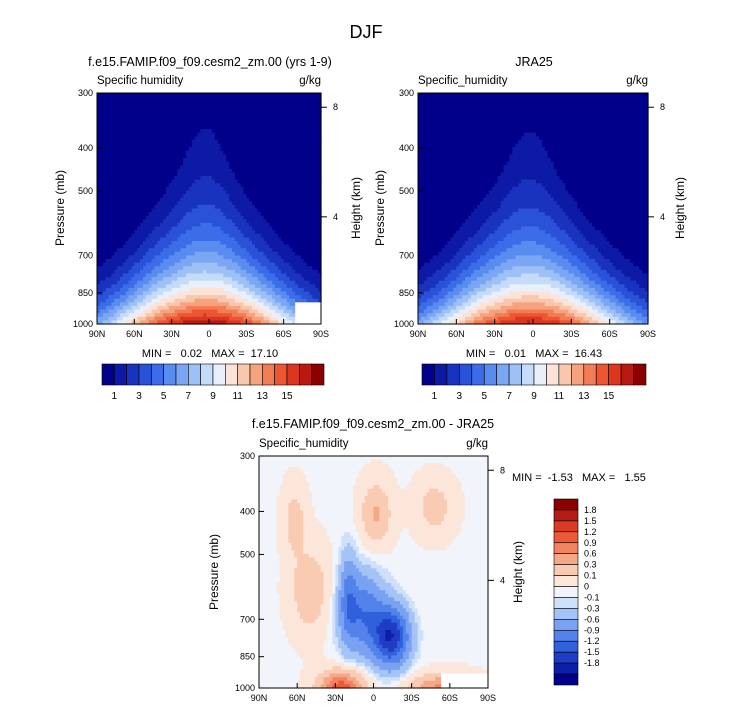  Describe the element at coordinates (259, 698) in the screenshot. I see `x-tick-label: 90N` at that location.